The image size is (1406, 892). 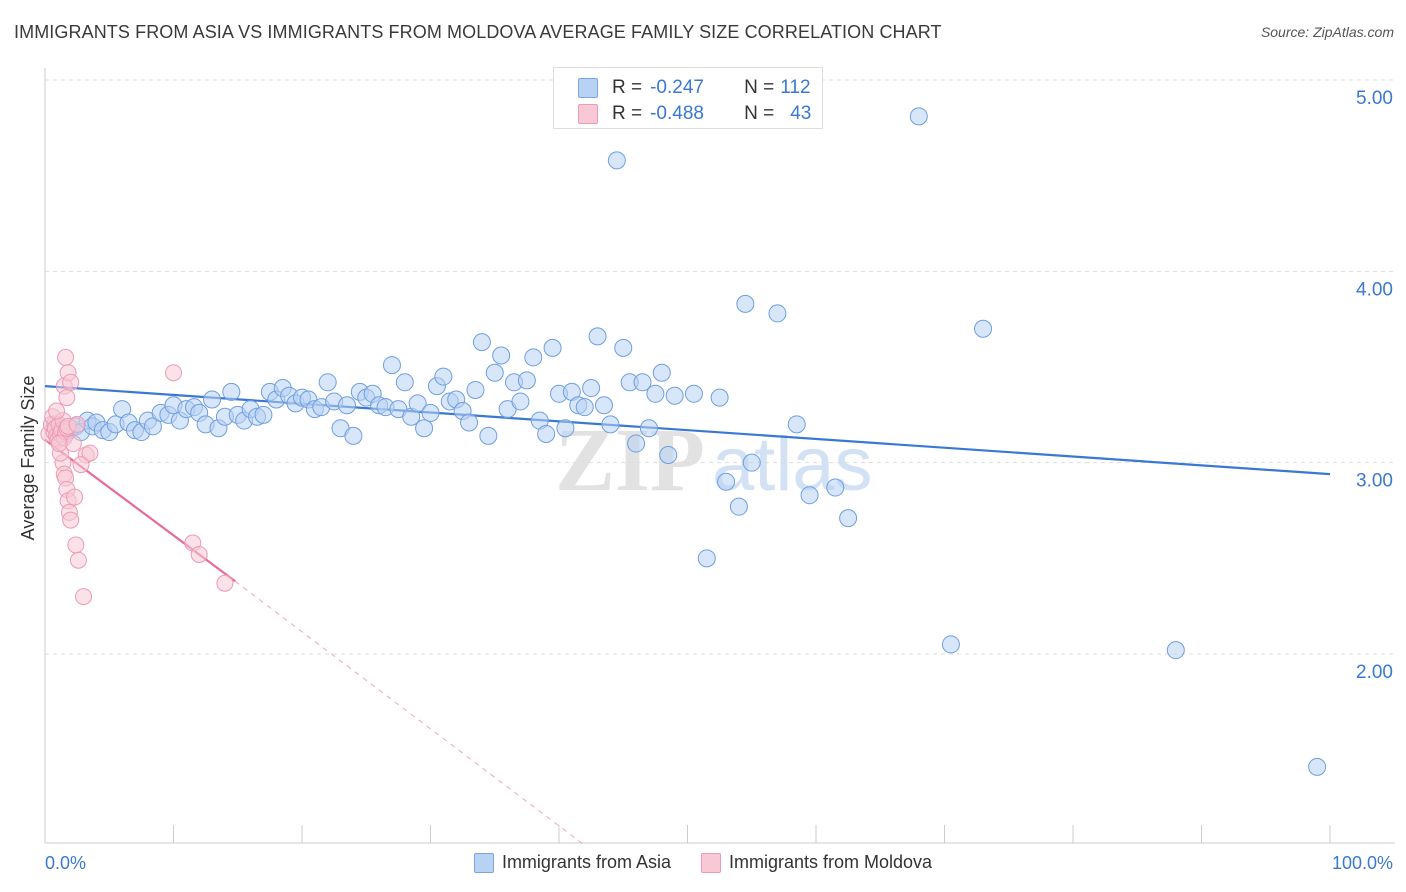 I want to click on zipatlas-watermark: ZIP atlas, so click(x=714, y=460).